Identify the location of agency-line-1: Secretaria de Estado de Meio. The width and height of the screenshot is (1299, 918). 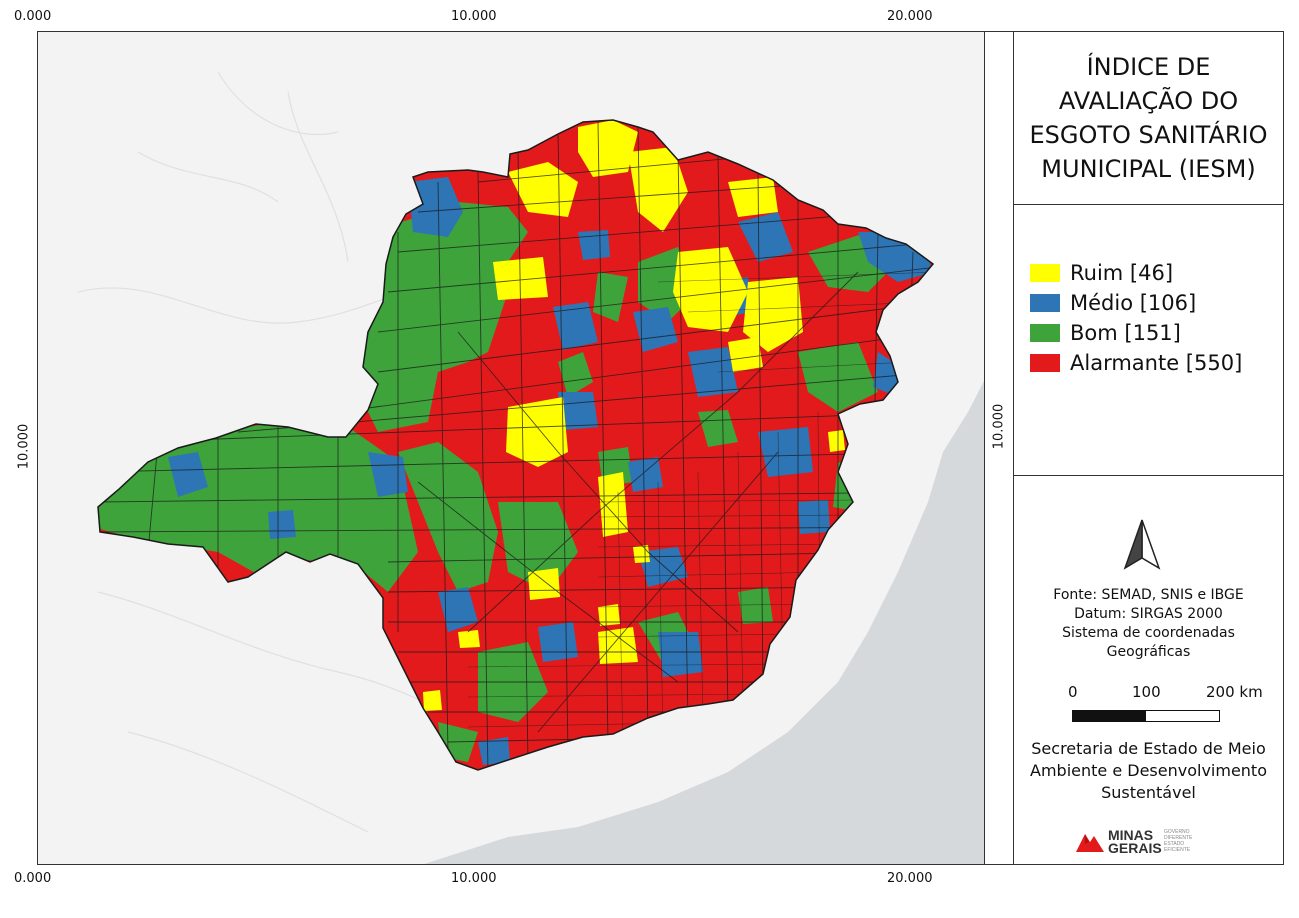
(1148, 748).